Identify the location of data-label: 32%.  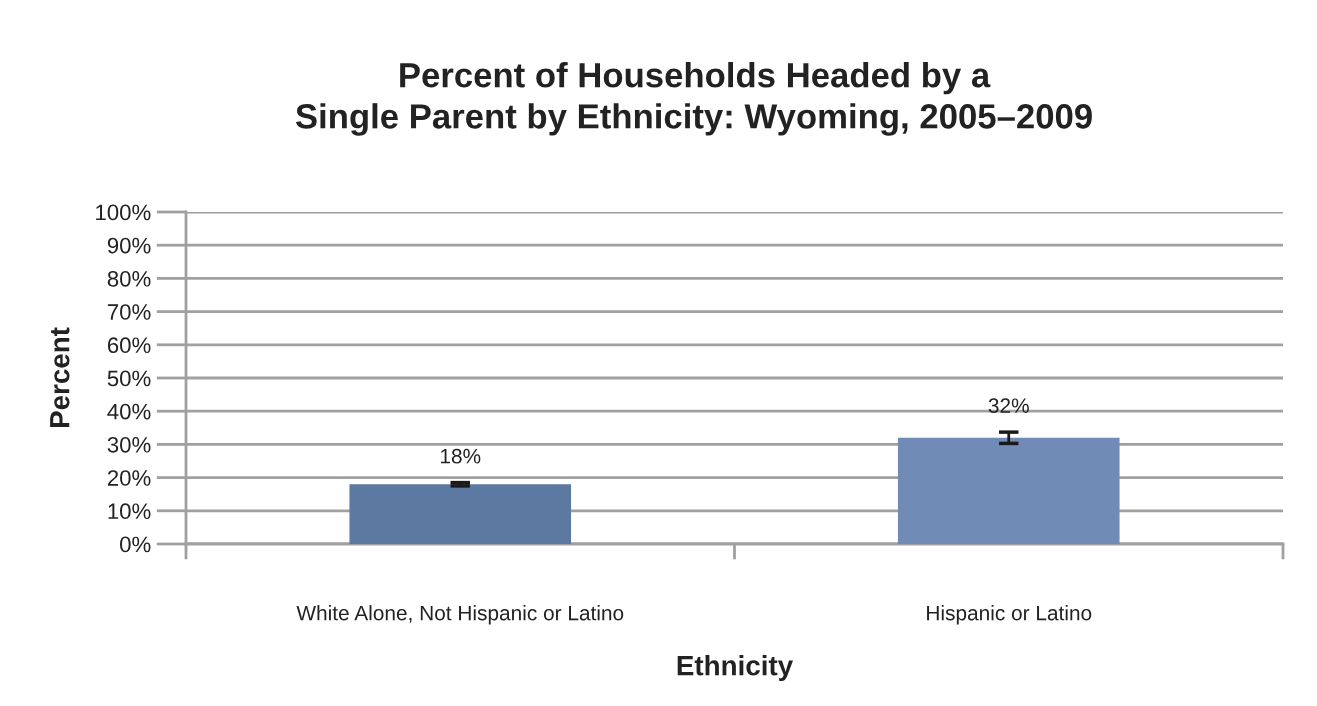
(1008, 406).